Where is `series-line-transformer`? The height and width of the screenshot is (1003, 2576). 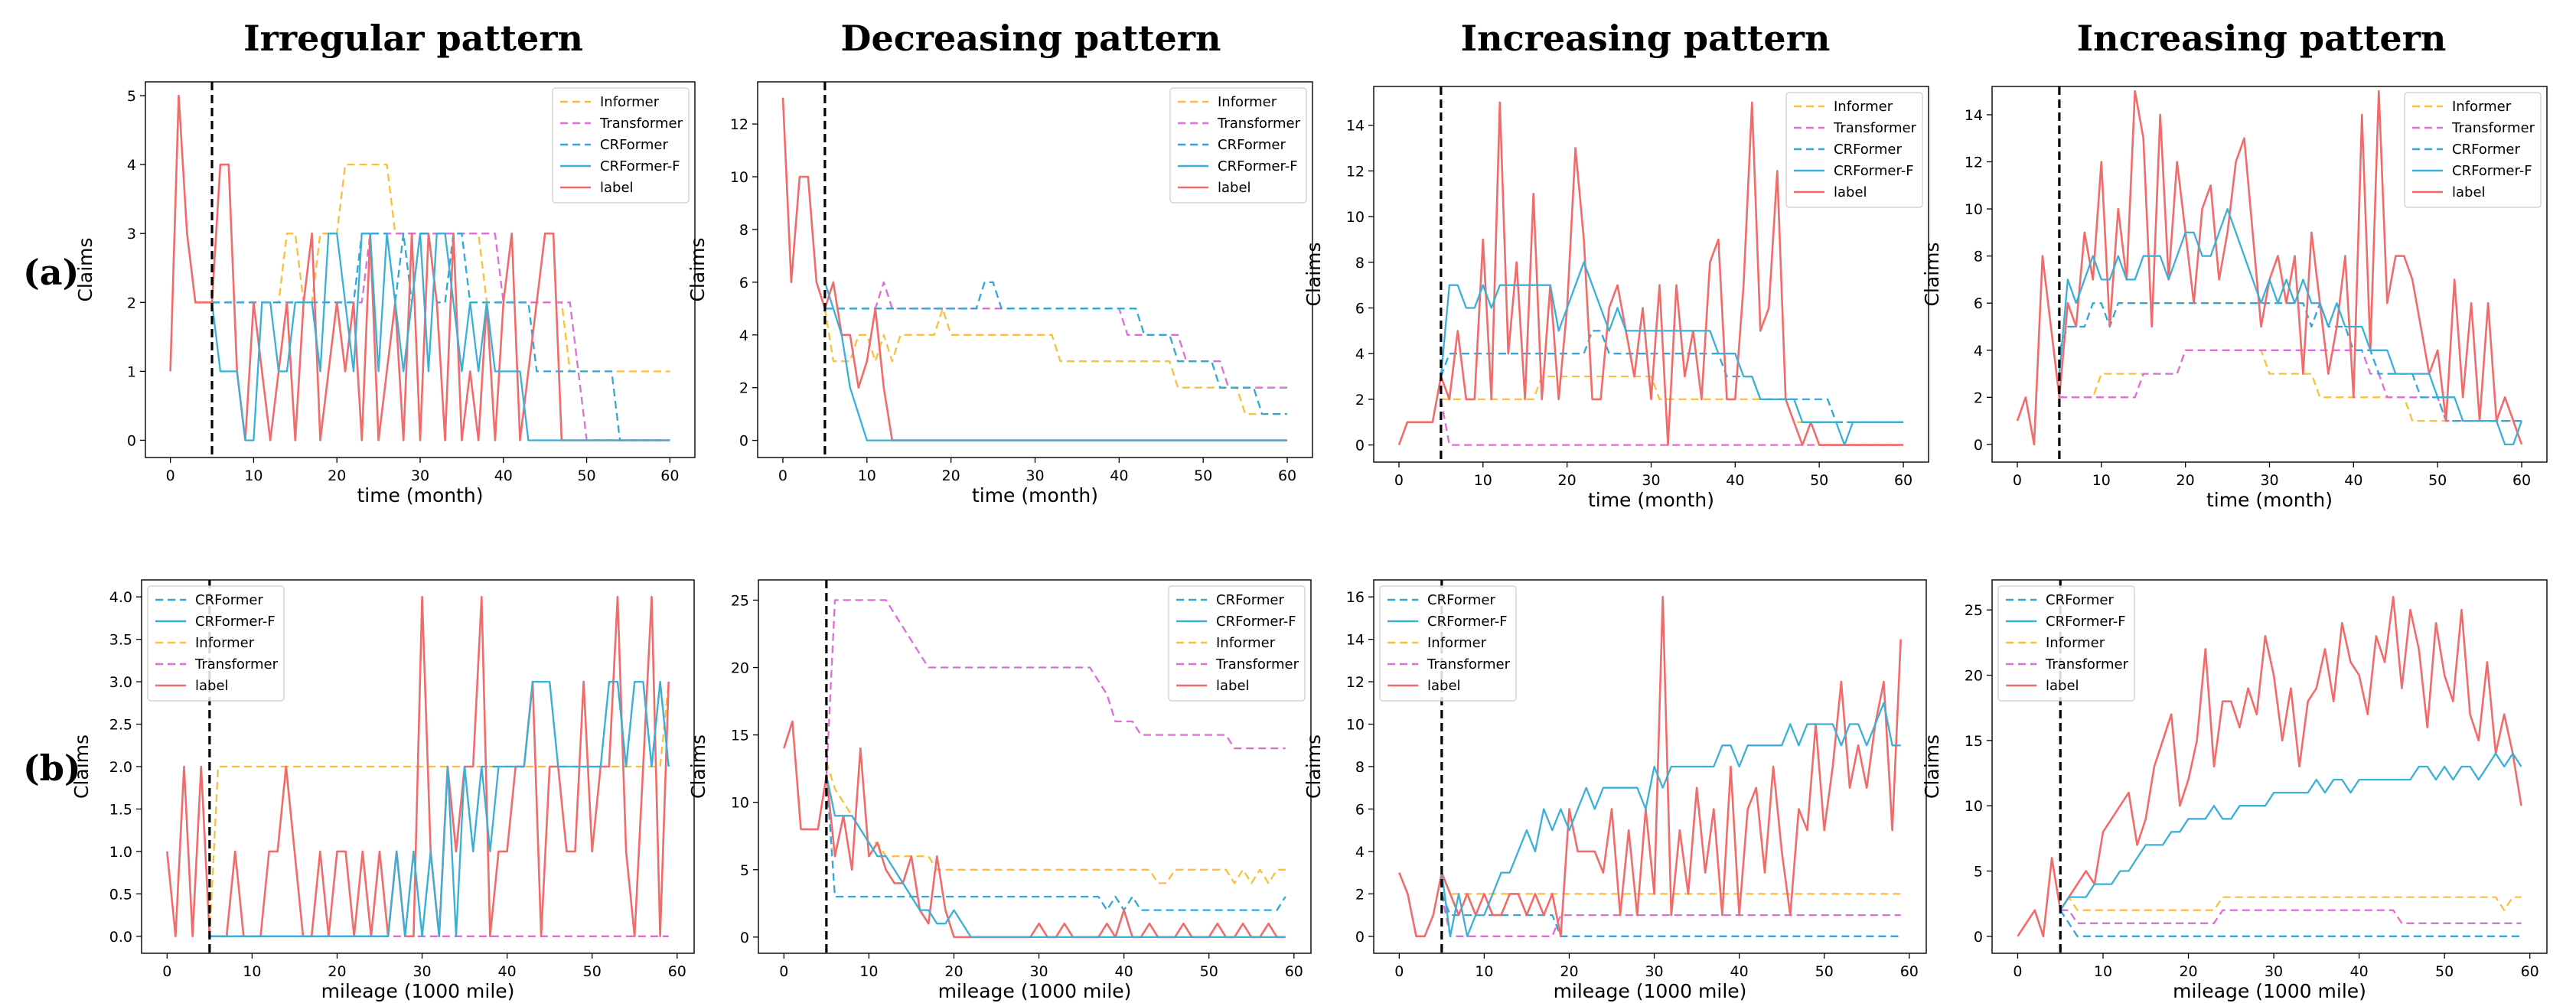
series-line-transformer is located at coordinates (2290, 385).